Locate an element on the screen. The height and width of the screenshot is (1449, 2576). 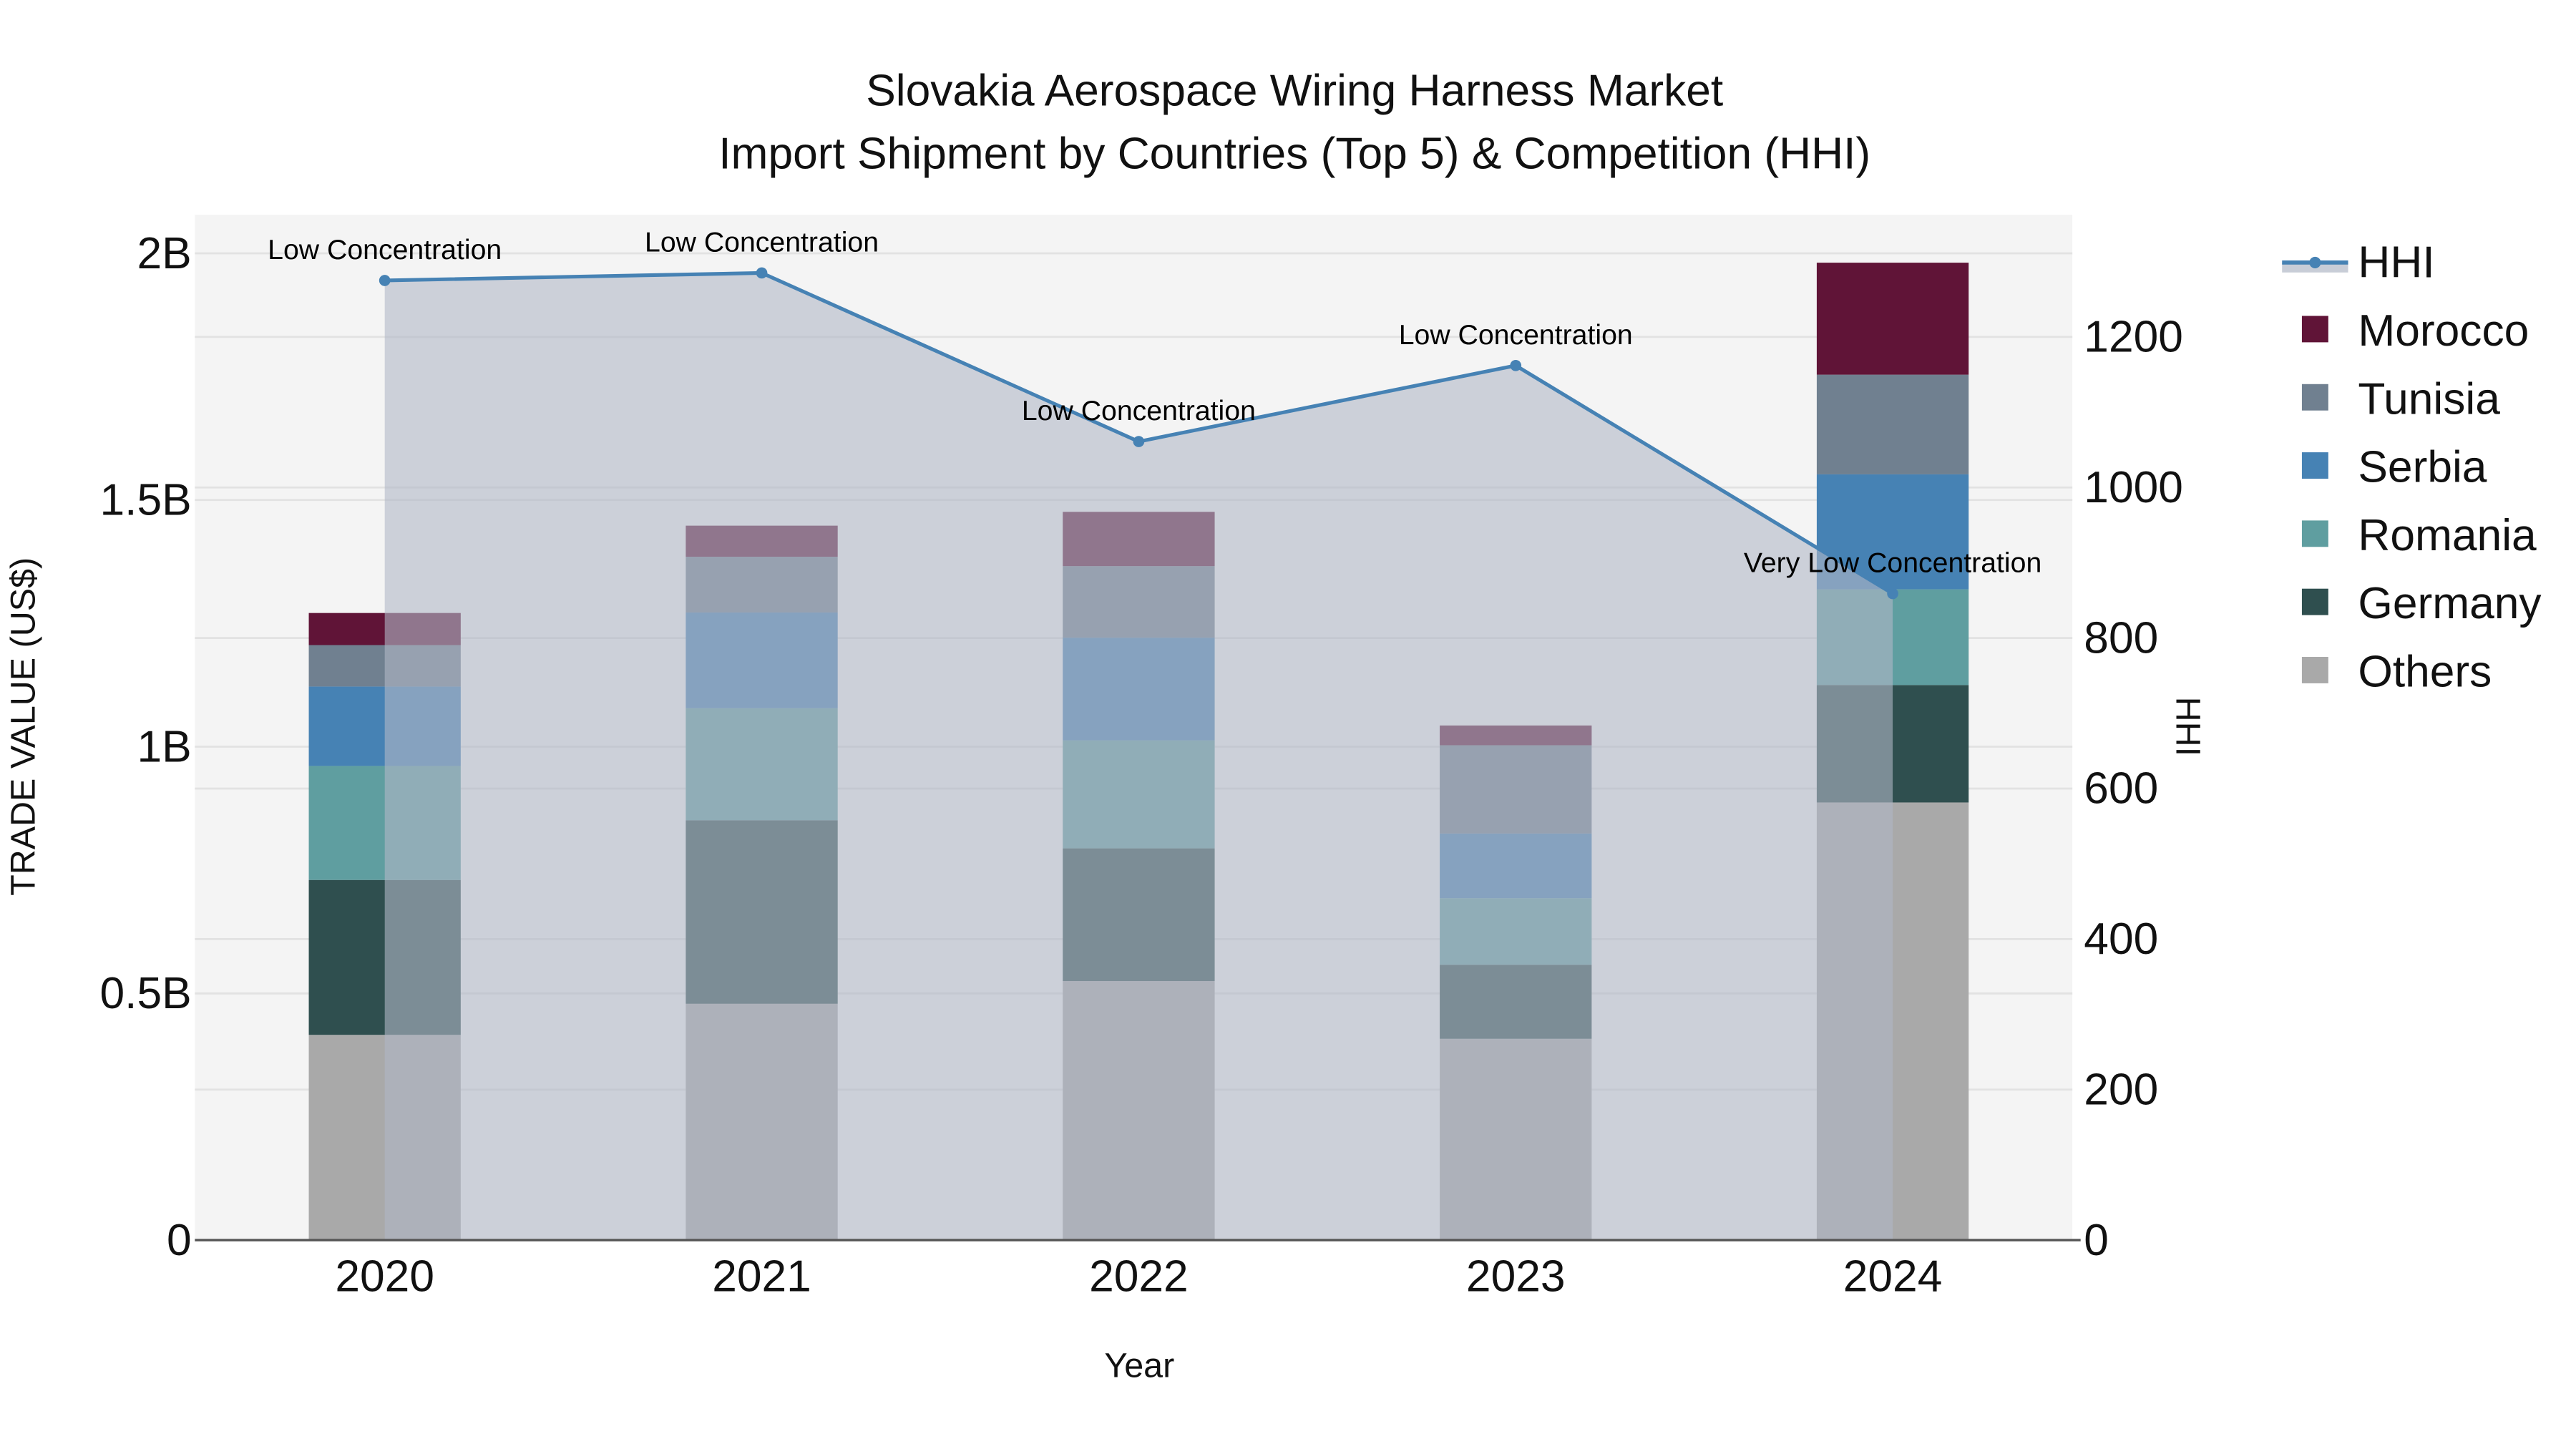
y-axis-title: TRADE VALUE (US$) is located at coordinates (23, 726).